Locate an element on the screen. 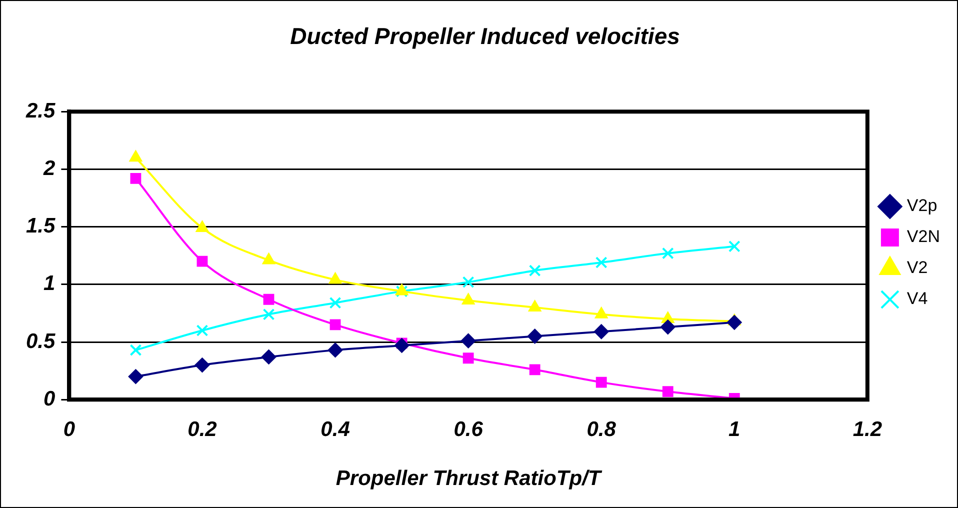  chart-title: Ducted Propeller Induced velocities is located at coordinates (485, 36).